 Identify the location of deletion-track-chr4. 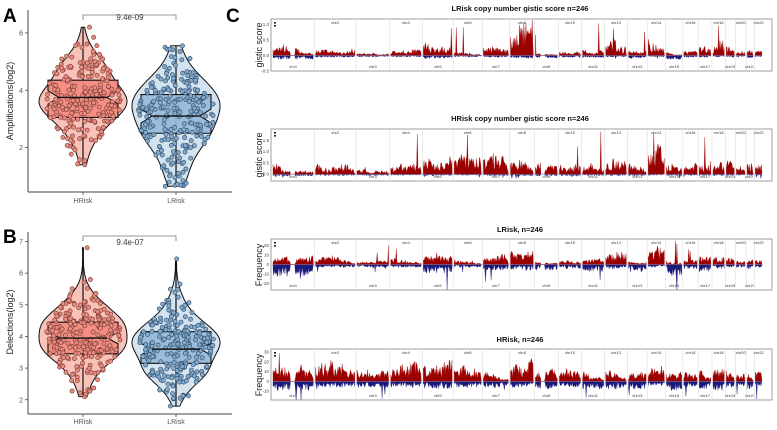
(406, 384).